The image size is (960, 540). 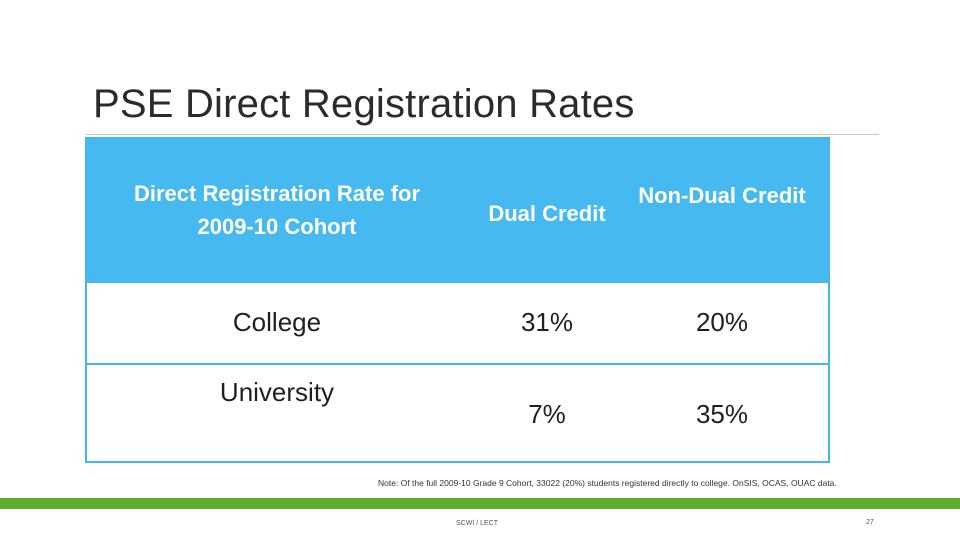 What do you see at coordinates (477, 523) in the screenshot?
I see `footer-text: SCWI / LECT` at bounding box center [477, 523].